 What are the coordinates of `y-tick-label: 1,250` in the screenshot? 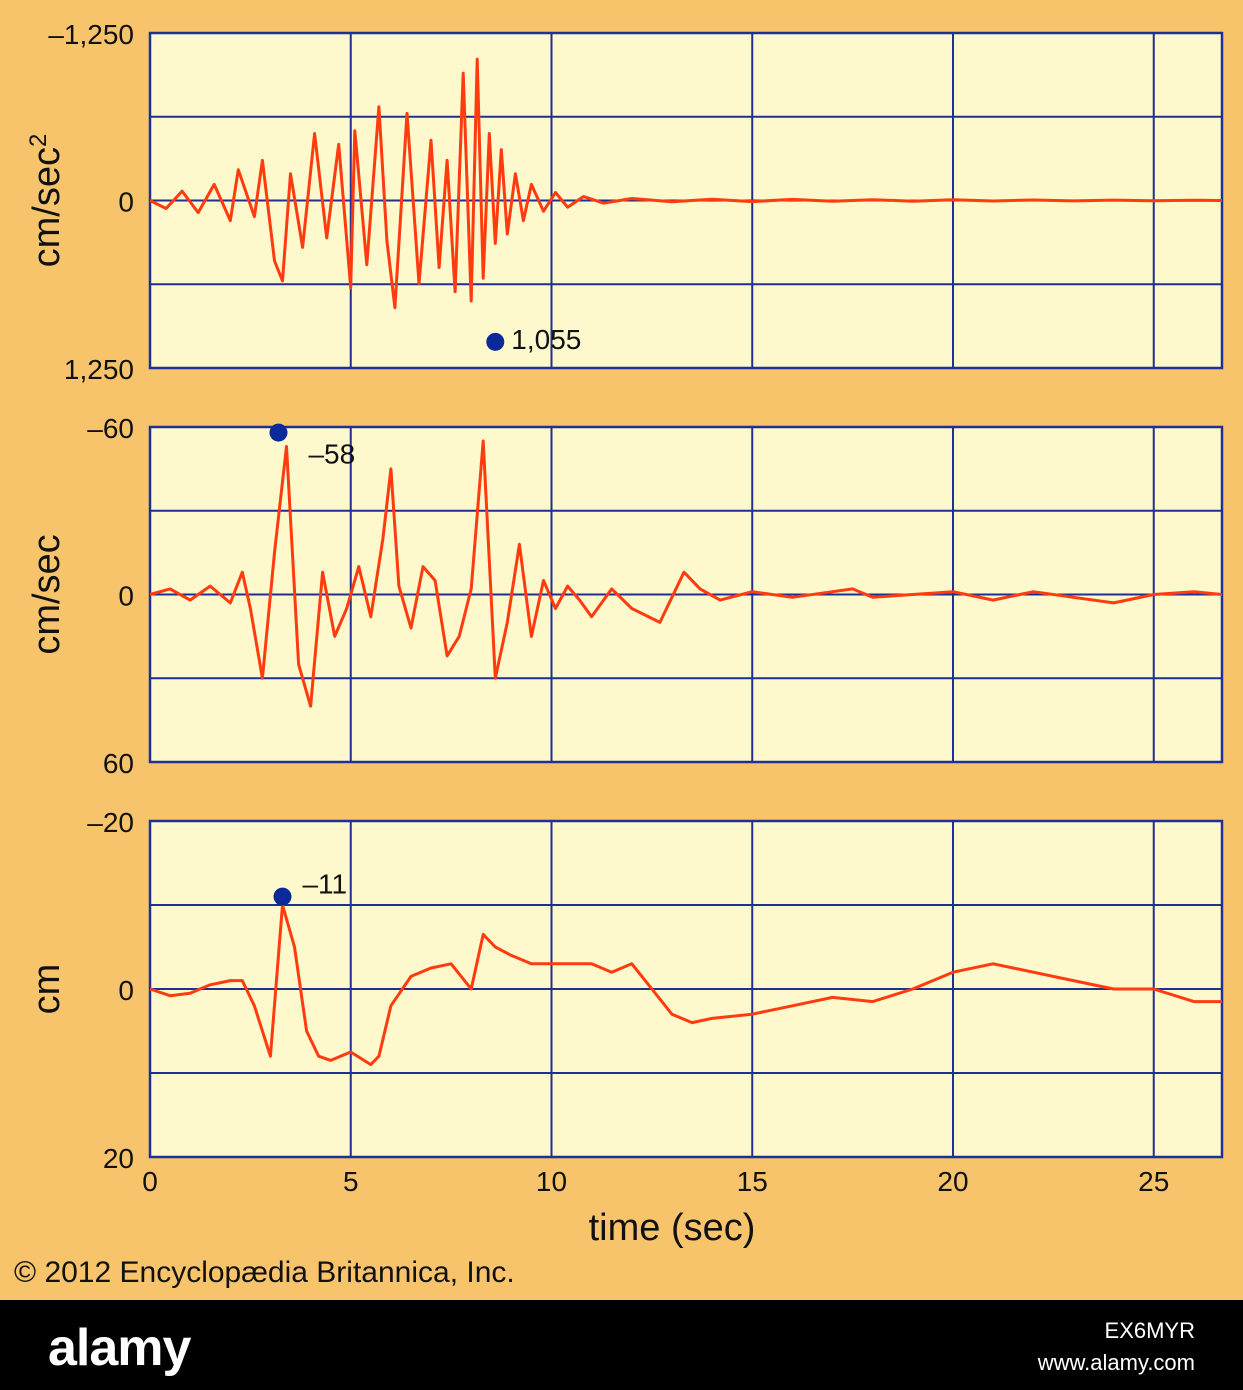 It's located at (99, 369).